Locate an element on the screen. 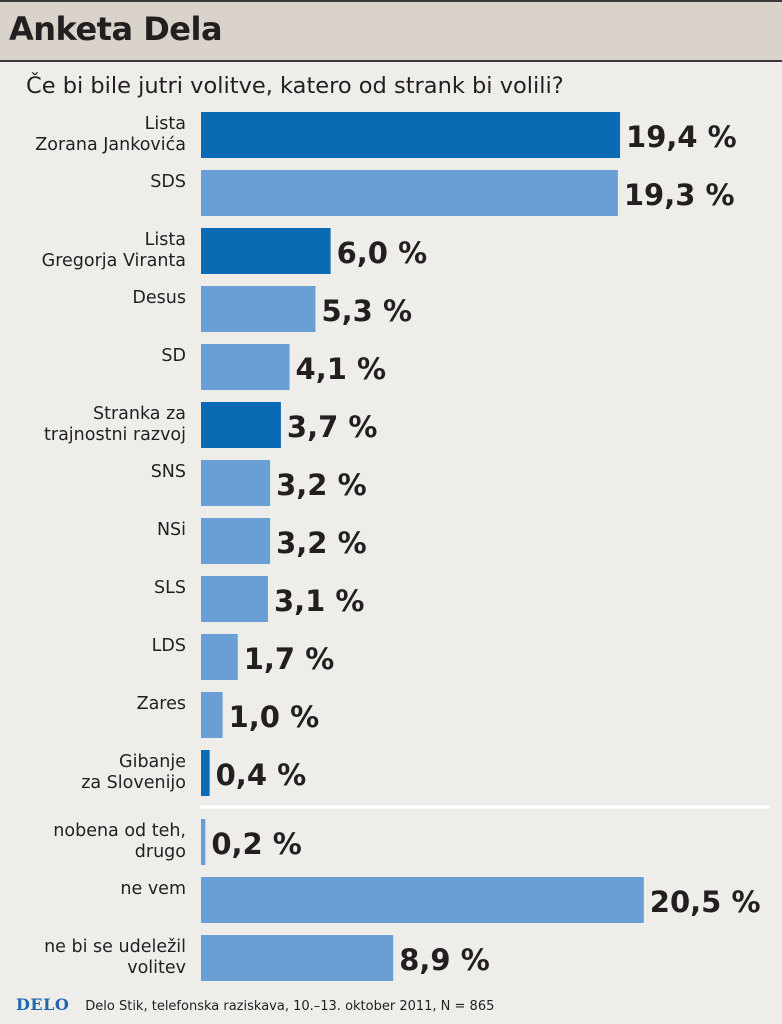 The image size is (782, 1024). delo-logo: DELO is located at coordinates (43, 1004).